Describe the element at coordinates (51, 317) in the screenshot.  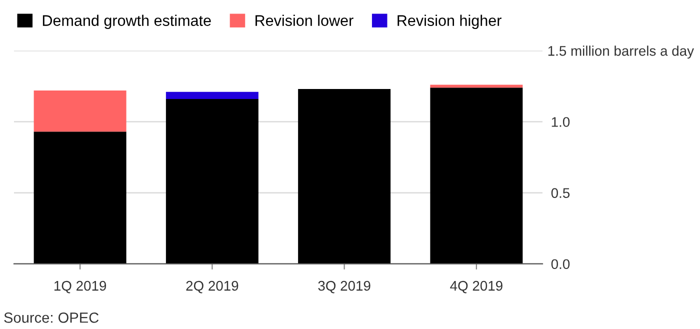
I see `source-note: Source: OPEC` at that location.